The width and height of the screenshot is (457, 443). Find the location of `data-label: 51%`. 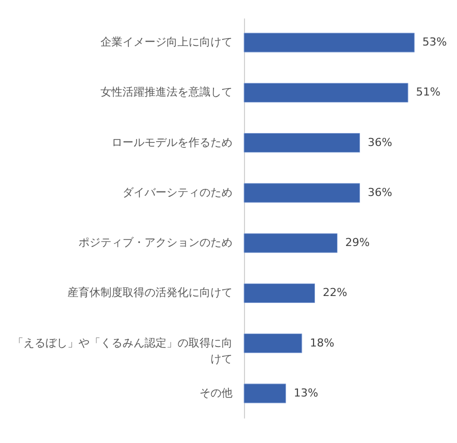

data-label: 51% is located at coordinates (428, 92).